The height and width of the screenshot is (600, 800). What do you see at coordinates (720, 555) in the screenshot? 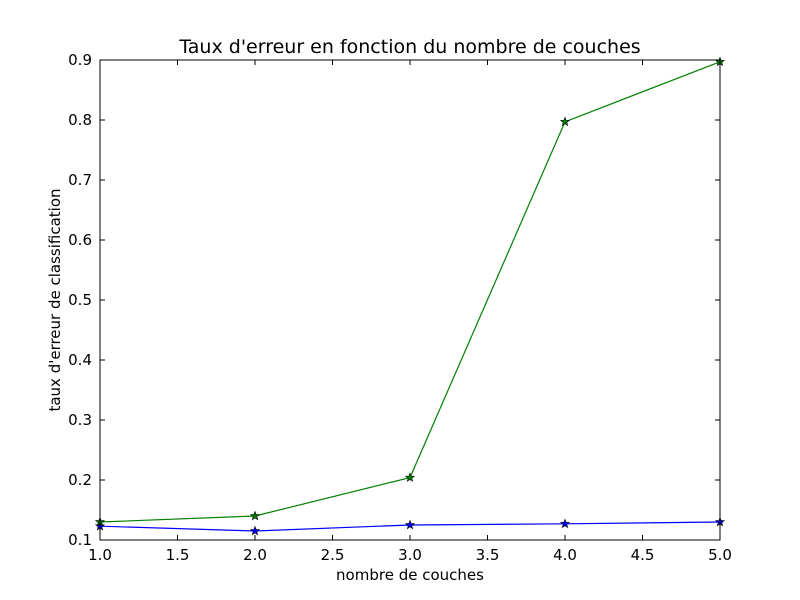
I see `x-tick-label: 5.0` at bounding box center [720, 555].